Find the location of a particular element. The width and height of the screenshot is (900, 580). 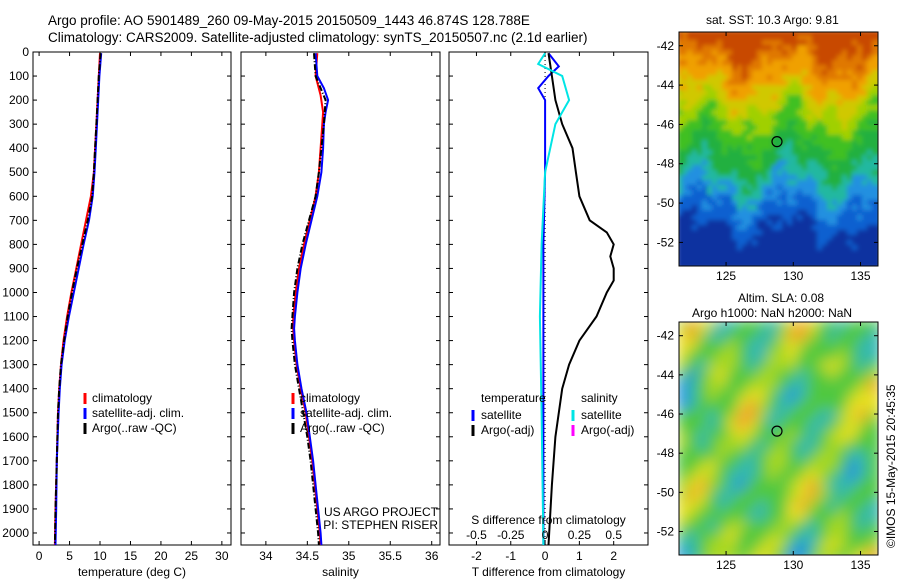

y-tick-label: 400 is located at coordinates (19, 148).